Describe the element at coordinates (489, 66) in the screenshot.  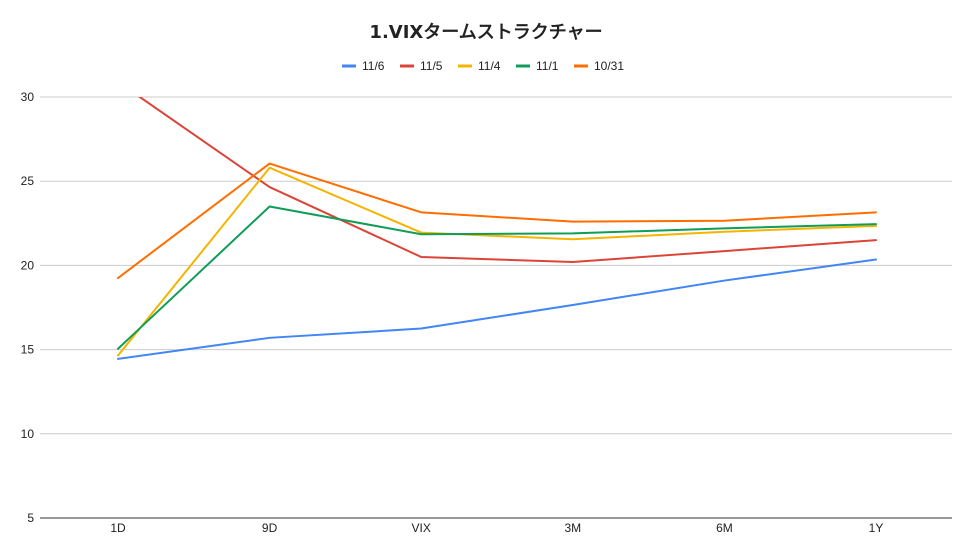
I see `legend-label: 11/4` at that location.